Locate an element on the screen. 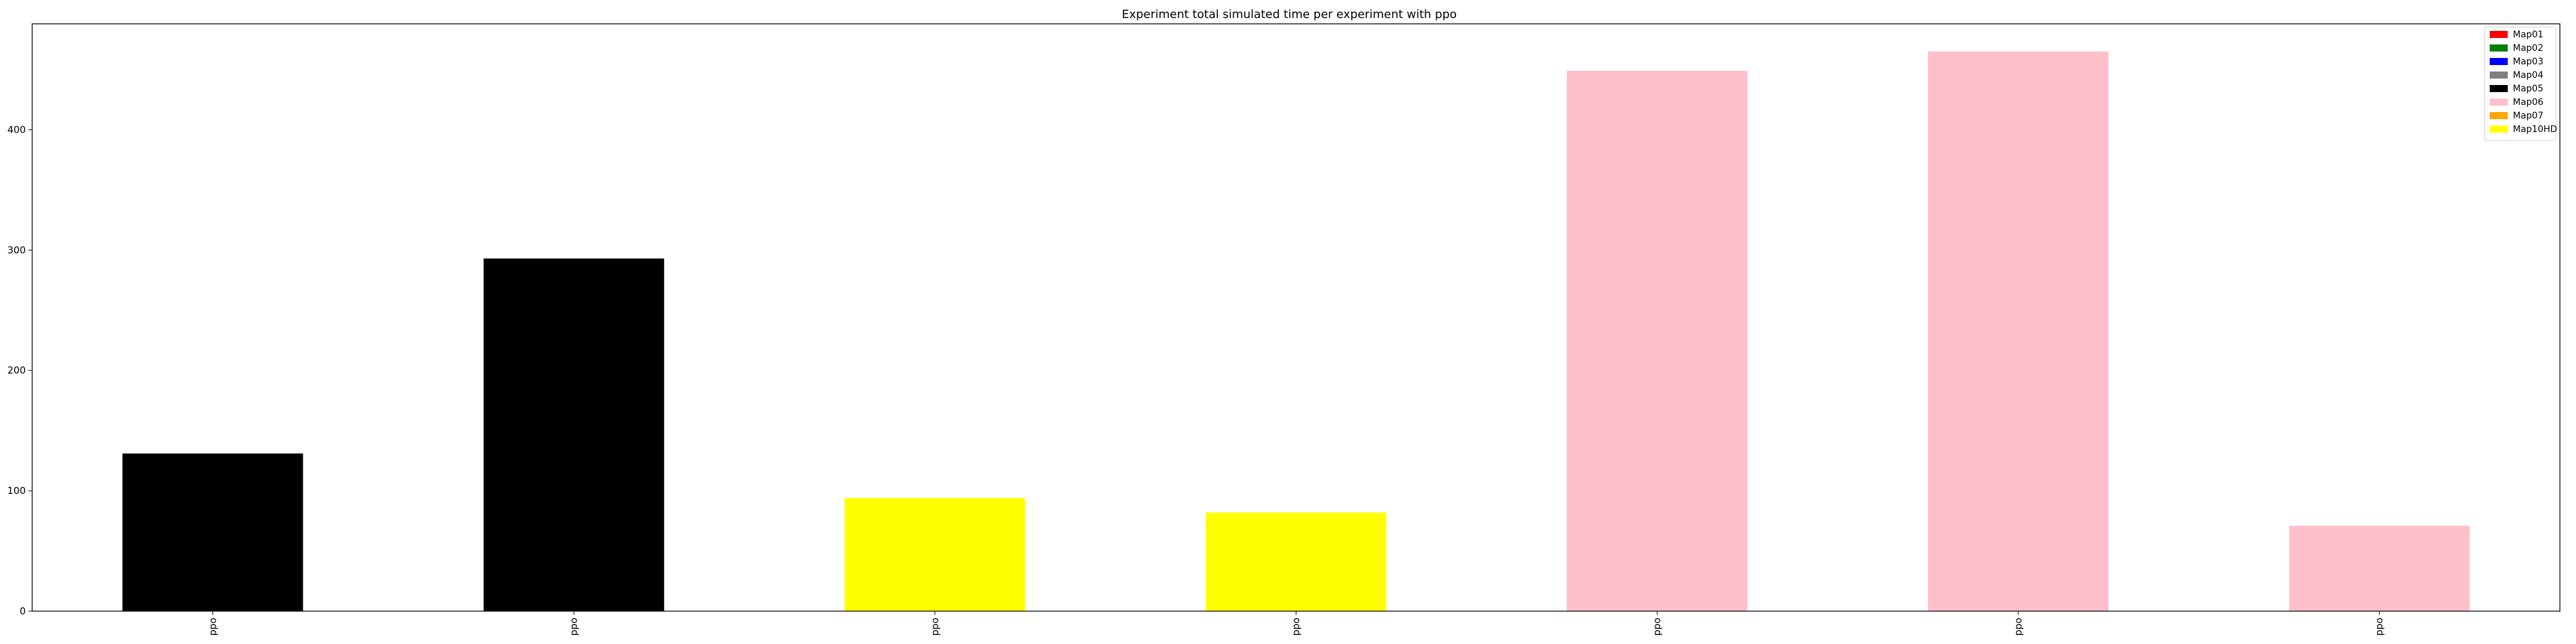 This screenshot has width=2576, height=644. legend-label: Map06 is located at coordinates (2528, 103).